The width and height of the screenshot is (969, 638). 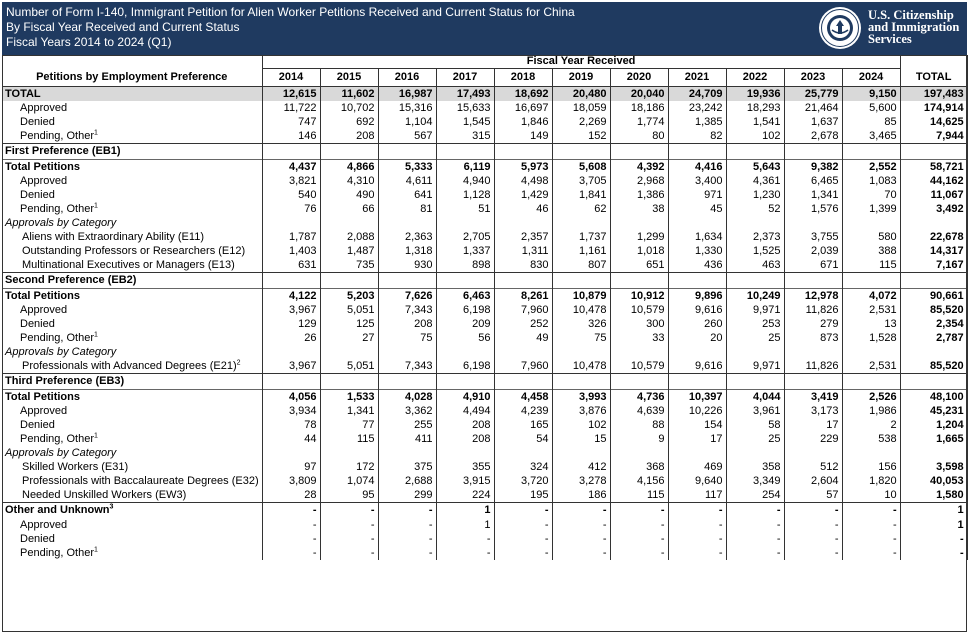 What do you see at coordinates (465, 251) in the screenshot?
I see `value-cell: 1,337` at bounding box center [465, 251].